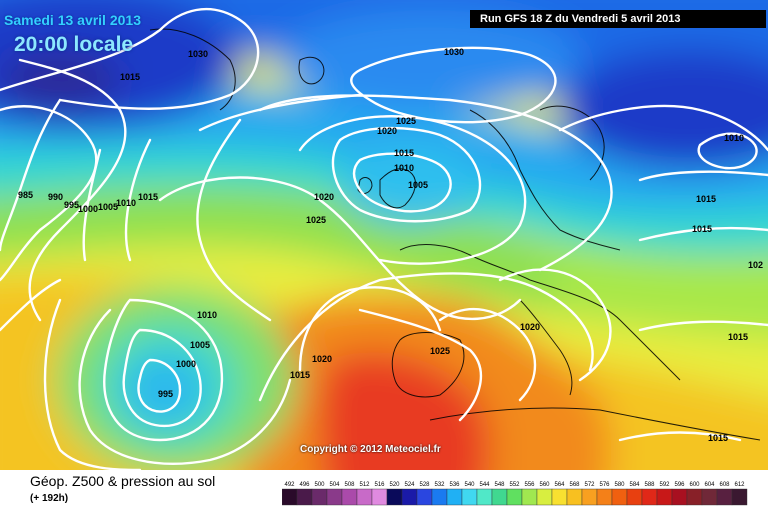  Describe the element at coordinates (304, 485) in the screenshot. I see `legend-value: 496` at that location.